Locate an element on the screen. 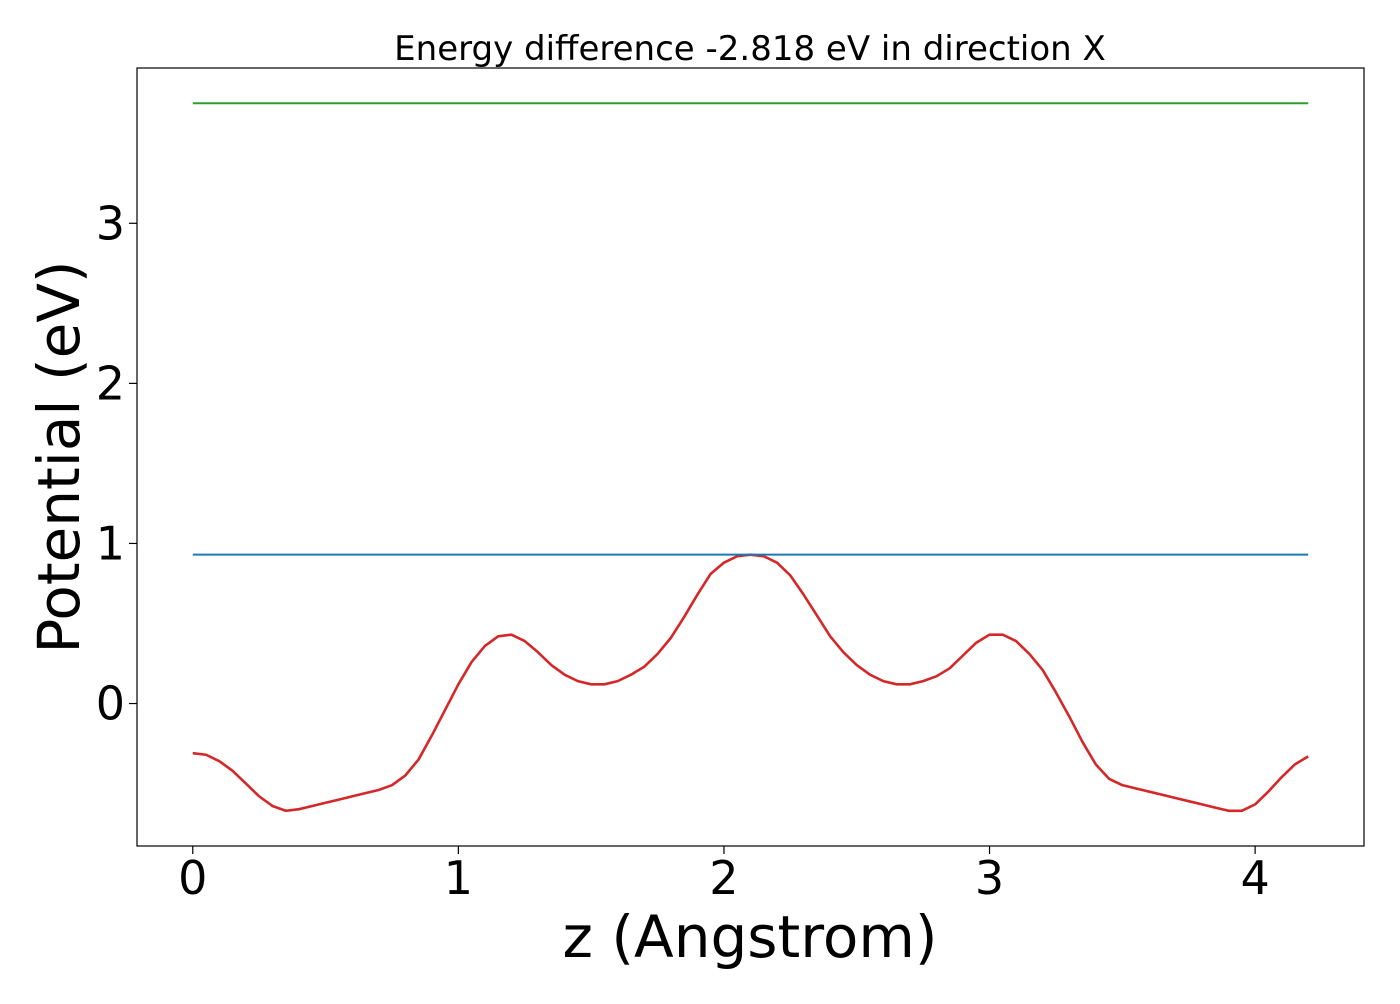 The height and width of the screenshot is (1004, 1400). y-axis: 0 1 2 3 is located at coordinates (116, 463).